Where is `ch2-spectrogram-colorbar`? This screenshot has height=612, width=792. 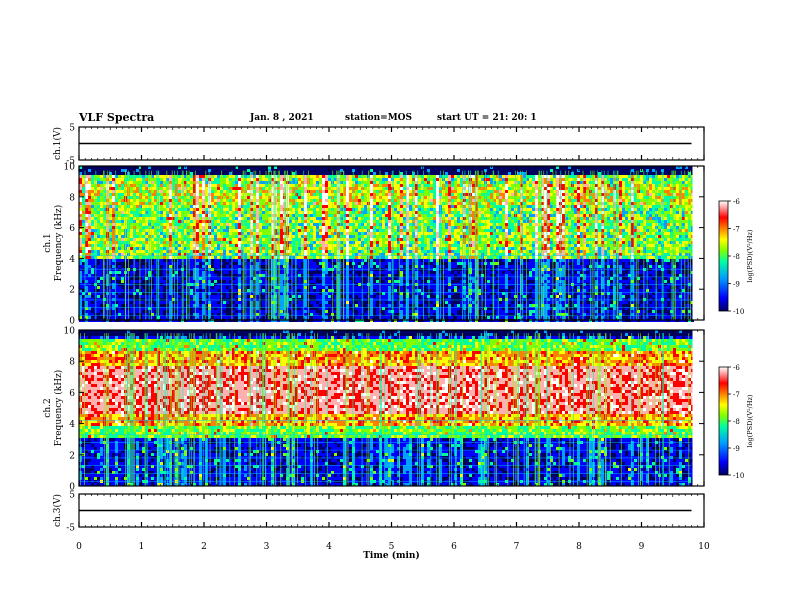
ch2-spectrogram-colorbar is located at coordinates (723, 421).